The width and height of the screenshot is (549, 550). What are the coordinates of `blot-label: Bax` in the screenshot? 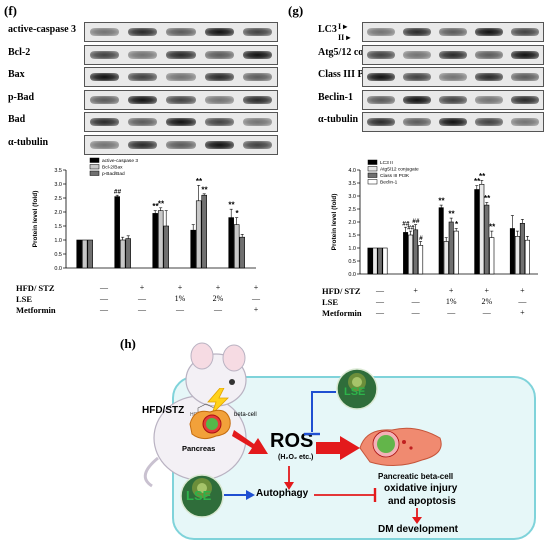 It's located at (16, 74).